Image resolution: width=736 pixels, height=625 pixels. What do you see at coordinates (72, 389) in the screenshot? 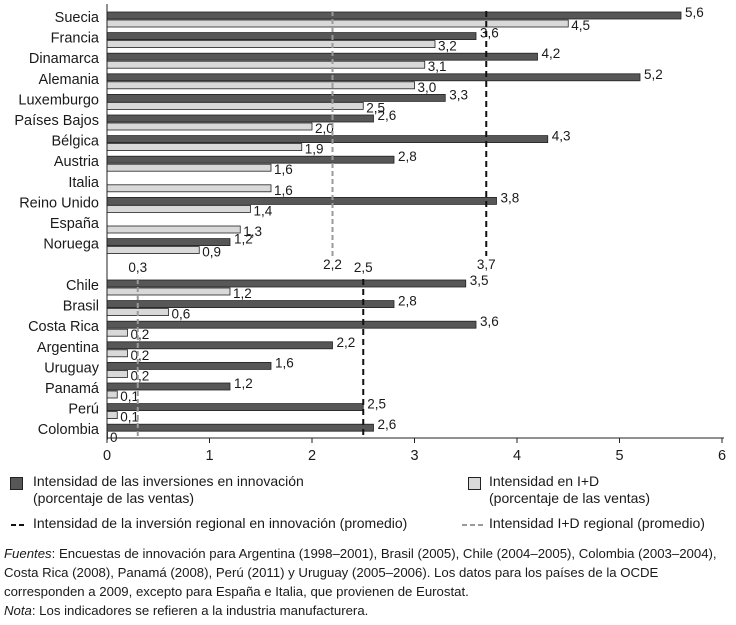
I see `category-label-panama: Panamá` at bounding box center [72, 389].